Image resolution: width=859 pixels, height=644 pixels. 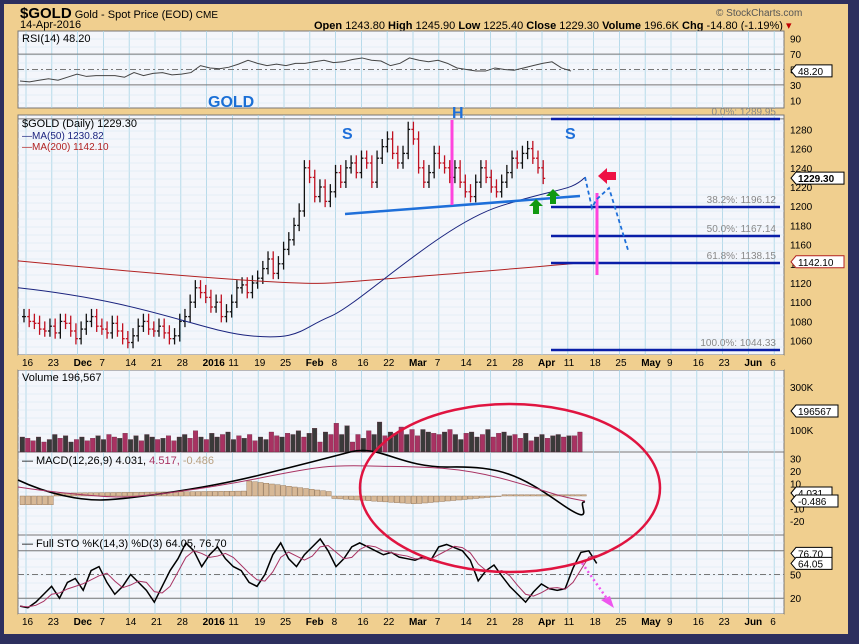 I want to click on projection-path, so click(x=606, y=213).